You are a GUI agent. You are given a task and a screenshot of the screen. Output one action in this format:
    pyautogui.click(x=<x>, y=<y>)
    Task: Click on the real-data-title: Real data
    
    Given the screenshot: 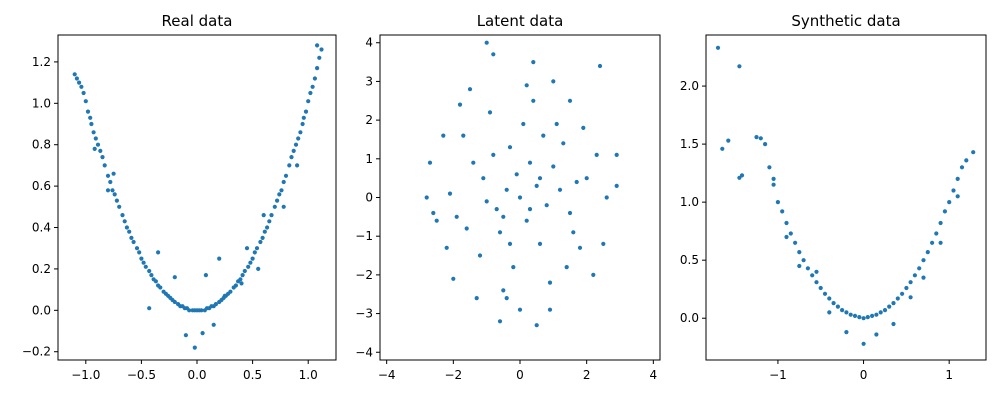 What is the action you would take?
    pyautogui.click(x=197, y=21)
    